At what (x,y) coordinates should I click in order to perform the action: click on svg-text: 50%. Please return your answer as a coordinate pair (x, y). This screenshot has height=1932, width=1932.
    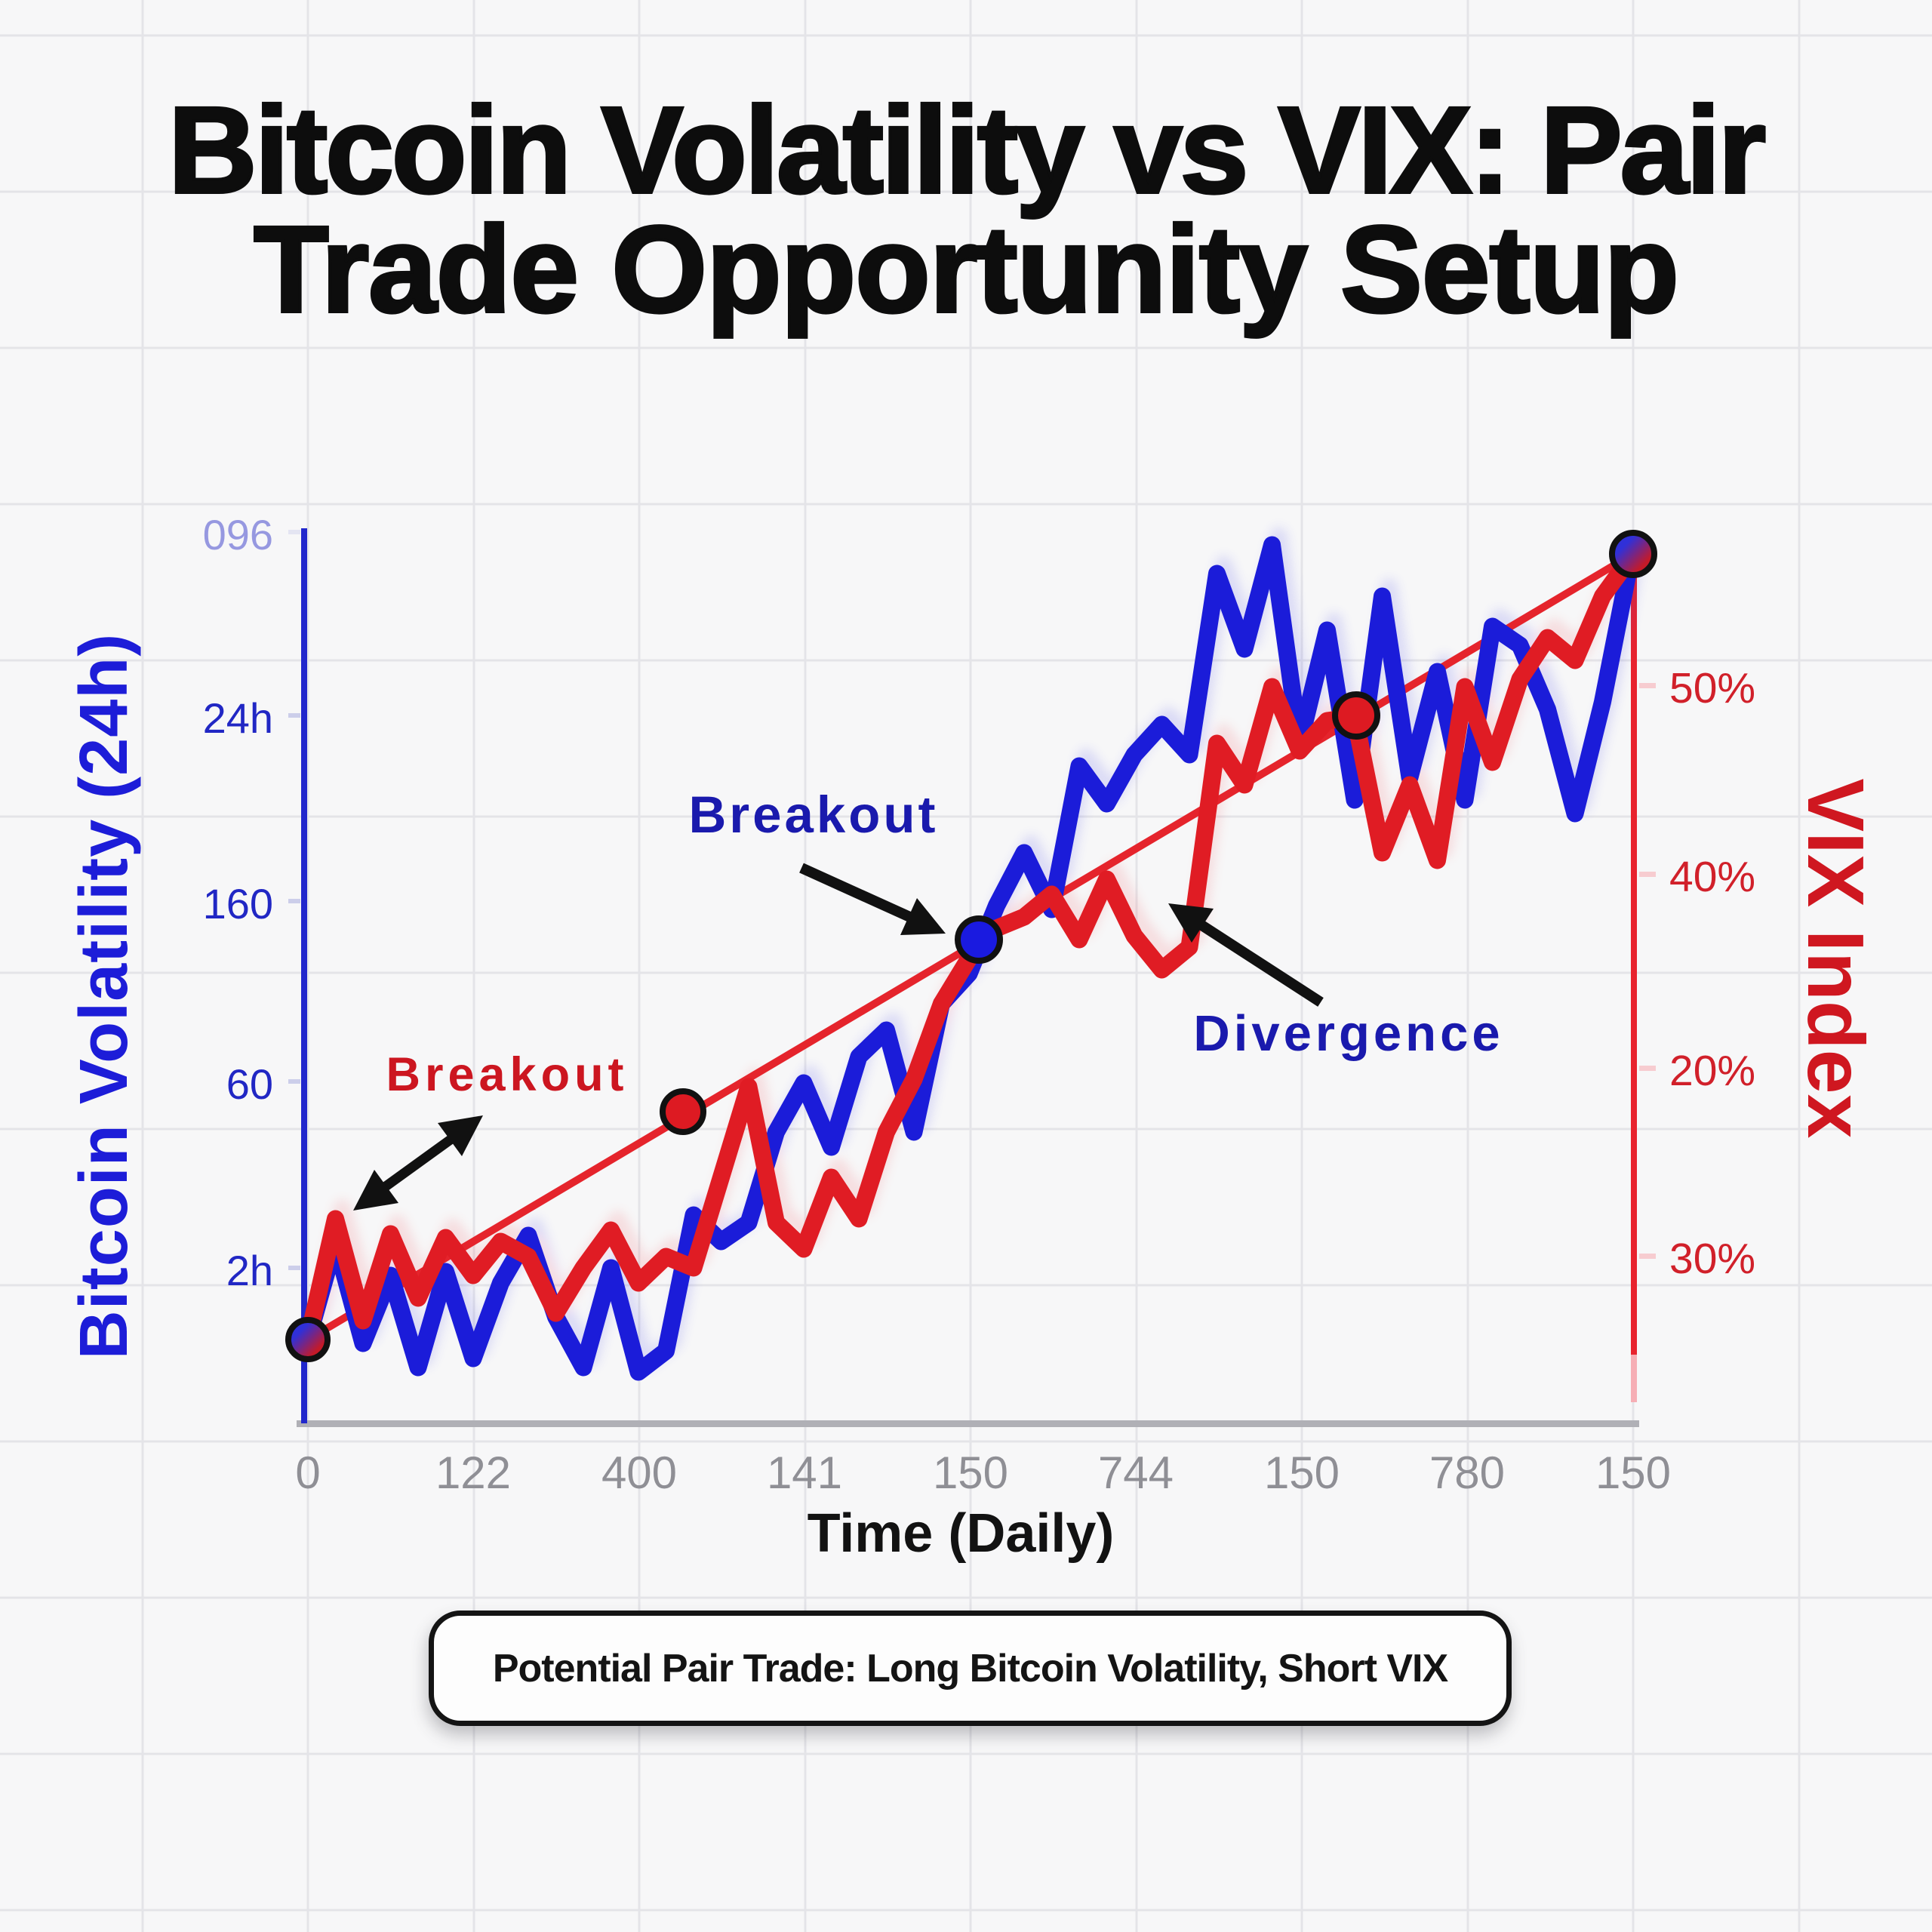
    Looking at the image, I should click on (1712, 688).